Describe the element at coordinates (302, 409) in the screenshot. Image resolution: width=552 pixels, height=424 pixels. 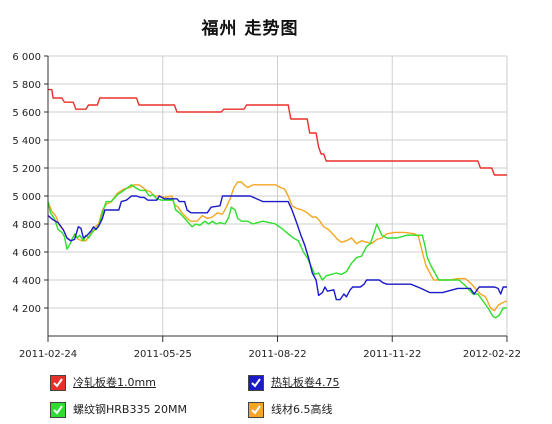
I see `legend-label: 线材6.5高线` at that location.